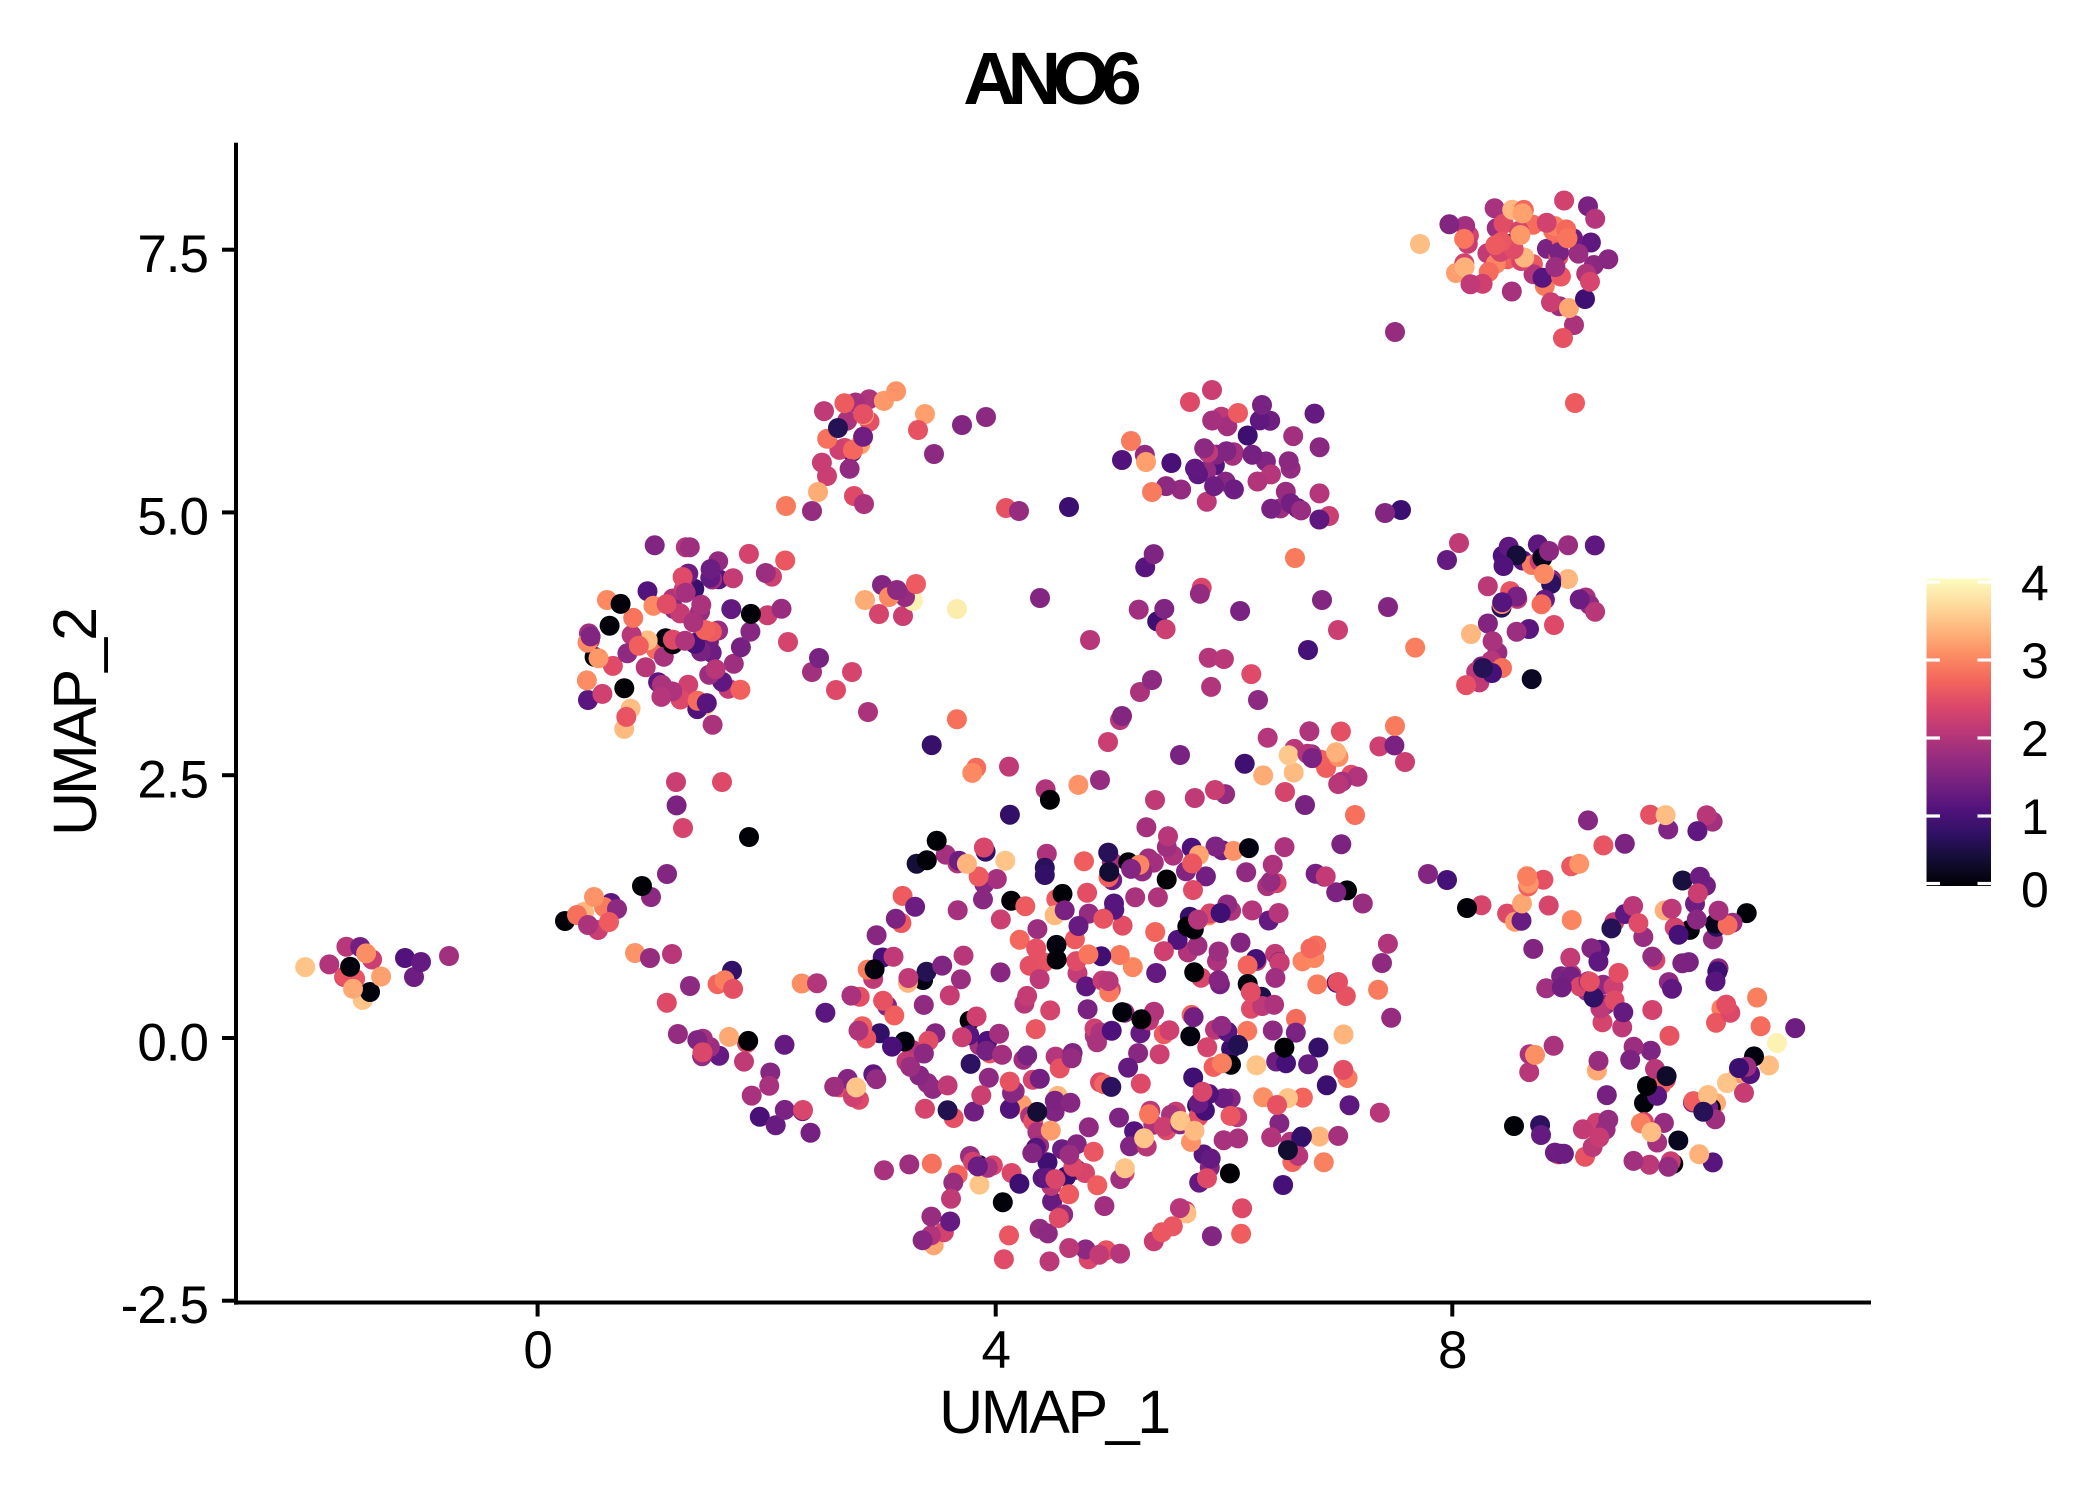  I want to click on svg-text: UMAP_2, so click(75, 723).